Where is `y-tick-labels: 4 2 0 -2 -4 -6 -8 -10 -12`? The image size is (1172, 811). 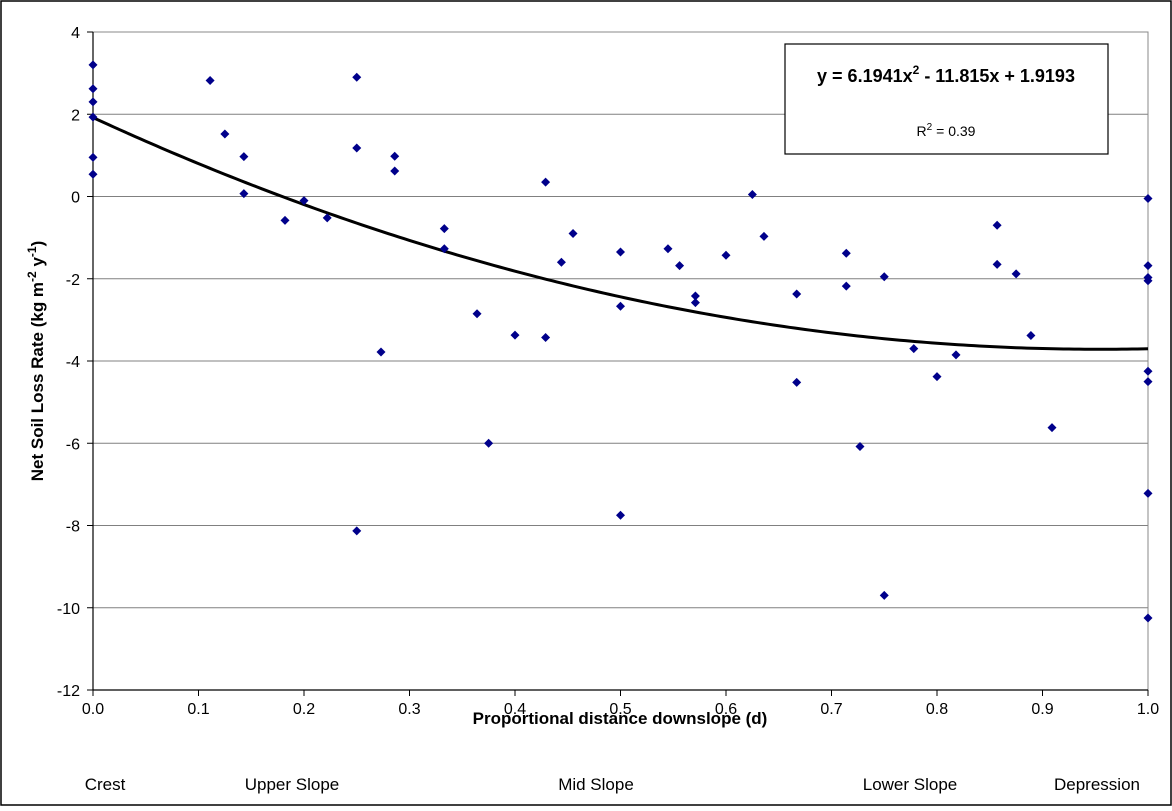 y-tick-labels: 4 2 0 -2 -4 -6 -8 -10 -12 is located at coordinates (68, 362).